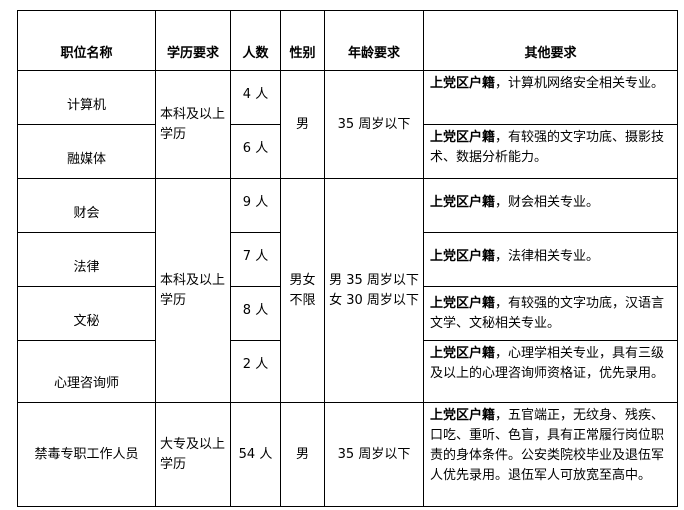 The width and height of the screenshot is (684, 510). I want to click on table-row: 法律 7 人 上党区户籍，法律相关专业。, so click(347, 259).